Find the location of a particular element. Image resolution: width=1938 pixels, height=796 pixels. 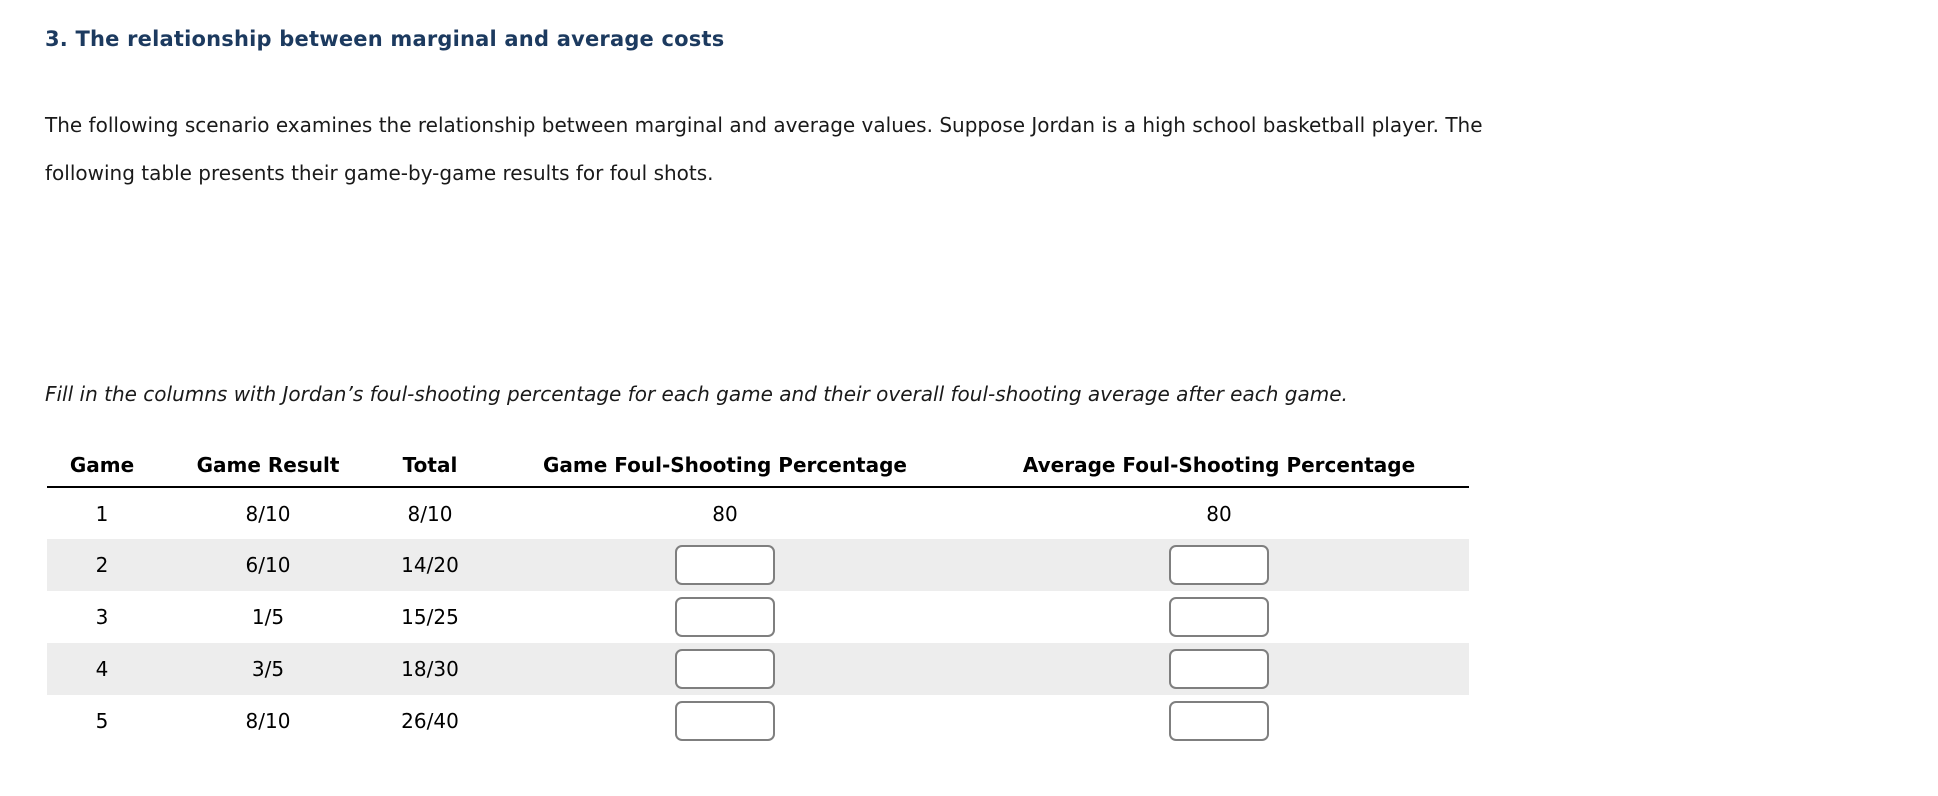

cell-total: 14/20 is located at coordinates (430, 565).